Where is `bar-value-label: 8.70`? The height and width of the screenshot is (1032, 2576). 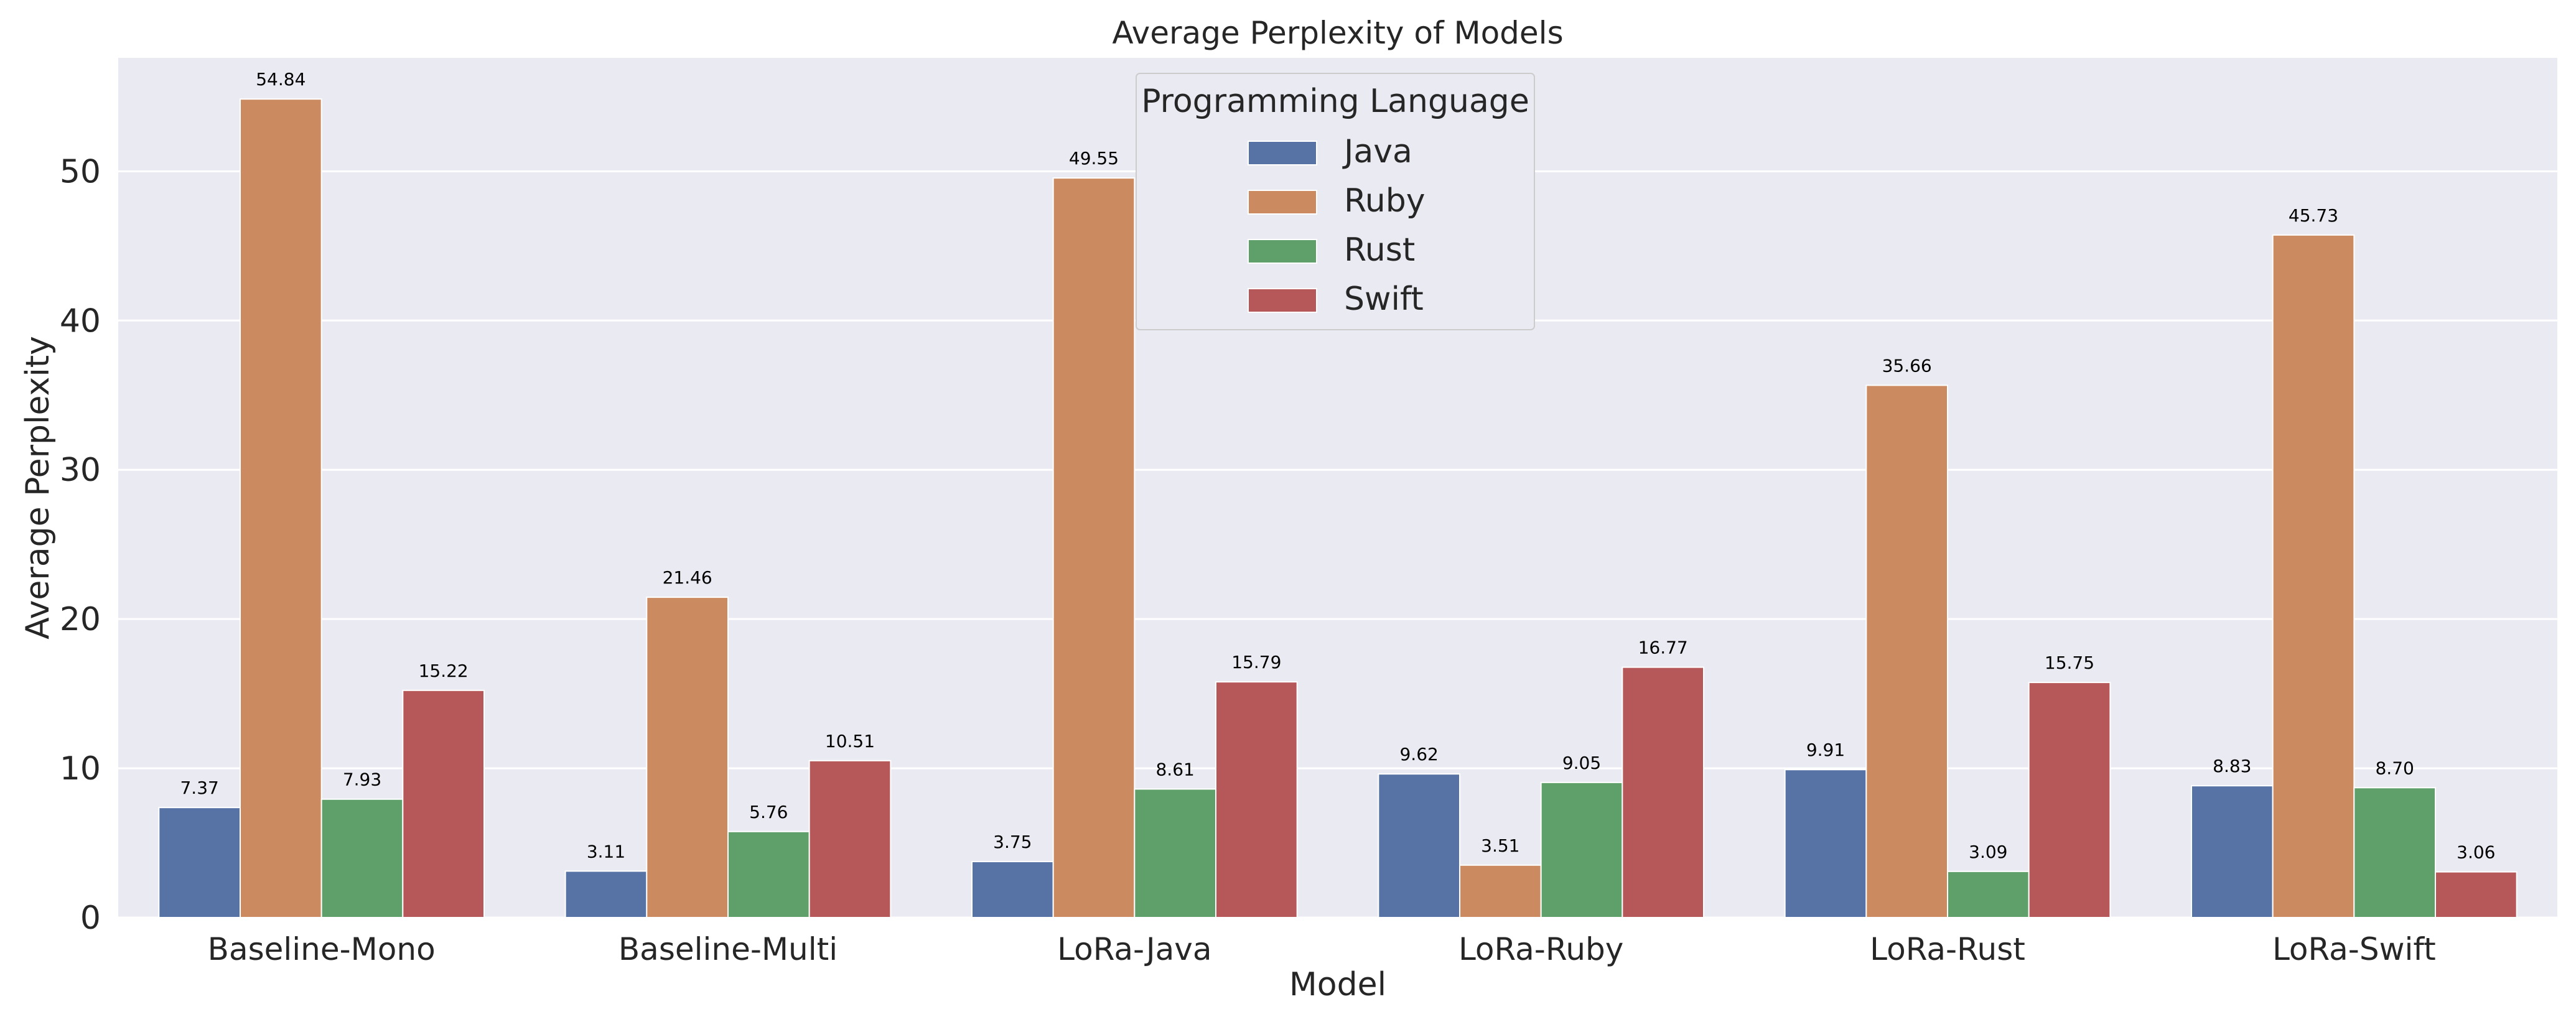 bar-value-label: 8.70 is located at coordinates (2394, 768).